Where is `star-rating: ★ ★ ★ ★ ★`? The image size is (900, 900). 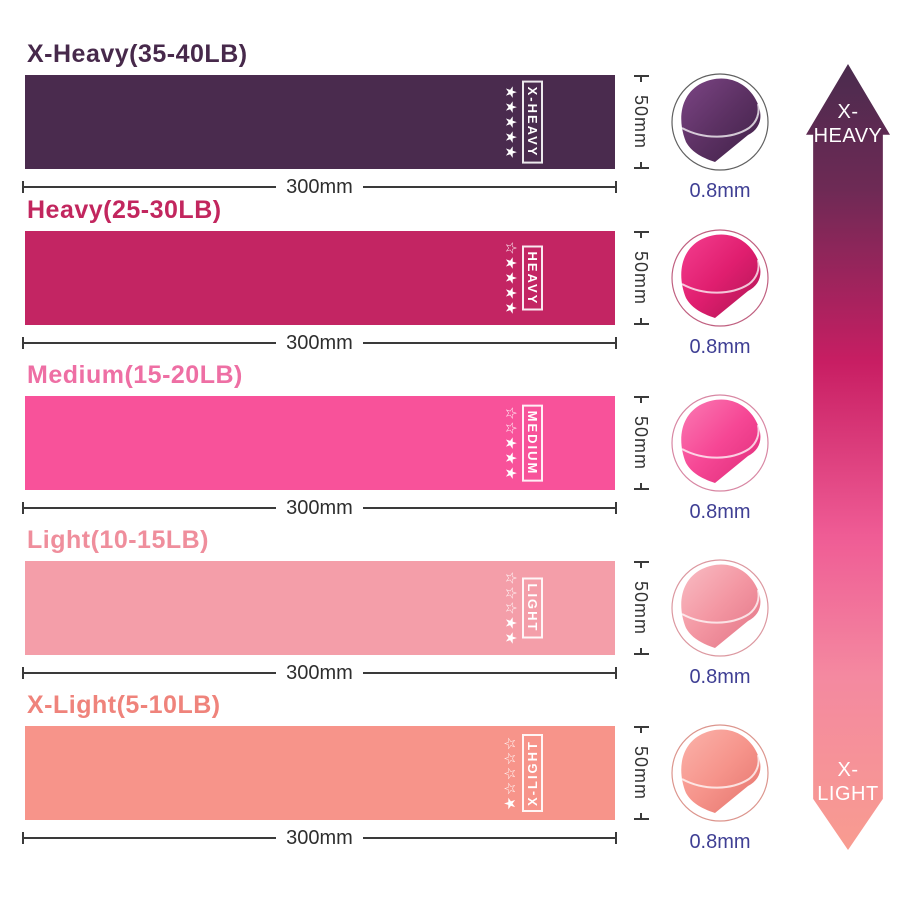 star-rating: ★ ★ ★ ★ ★ is located at coordinates (510, 121).